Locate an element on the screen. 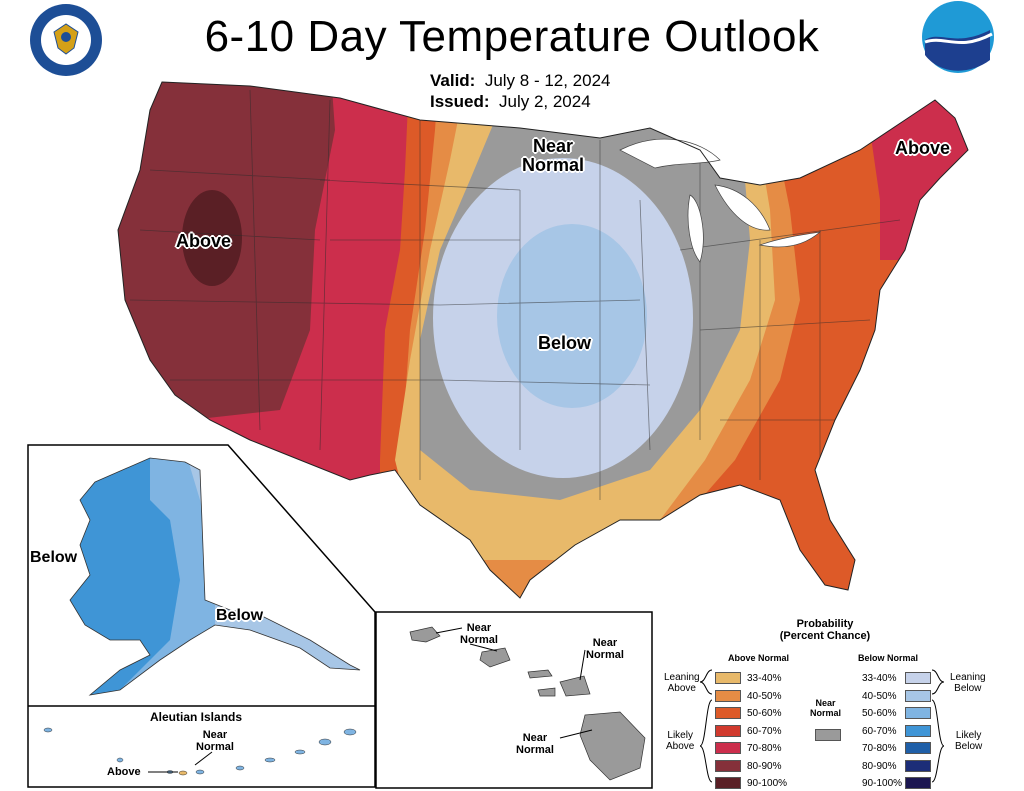 This screenshot has height=791, width=1024. legend-below-label: 70-80% is located at coordinates (879, 748).